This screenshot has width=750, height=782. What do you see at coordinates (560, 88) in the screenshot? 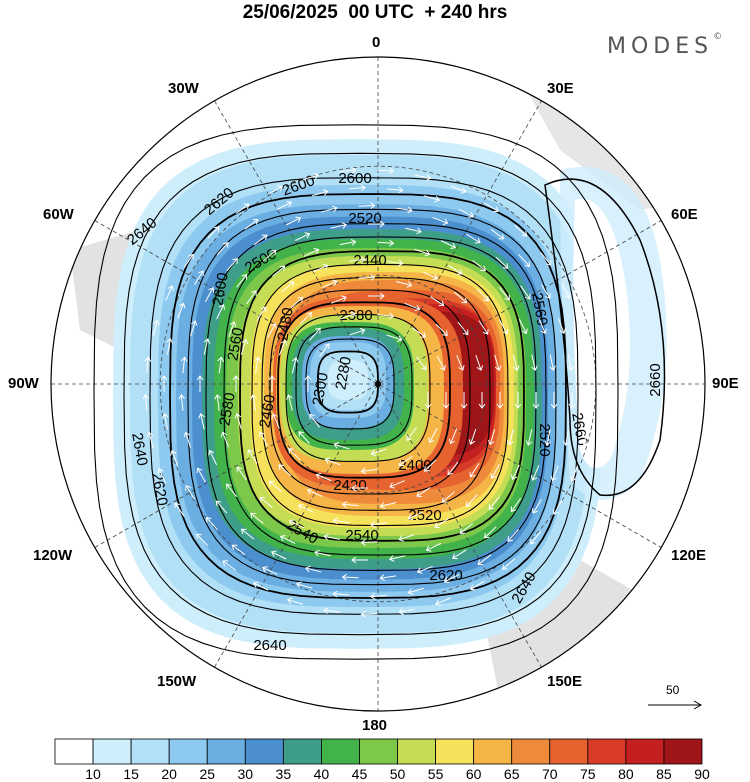
I see `lon-label-30e: 30E` at bounding box center [560, 88].